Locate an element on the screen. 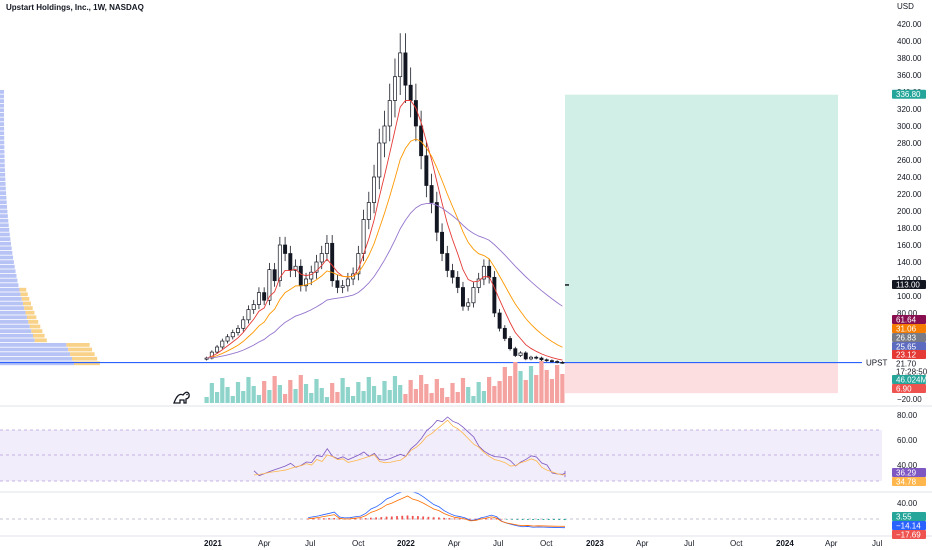 The image size is (932, 550). macd-tick-label: 40.00 is located at coordinates (907, 503).